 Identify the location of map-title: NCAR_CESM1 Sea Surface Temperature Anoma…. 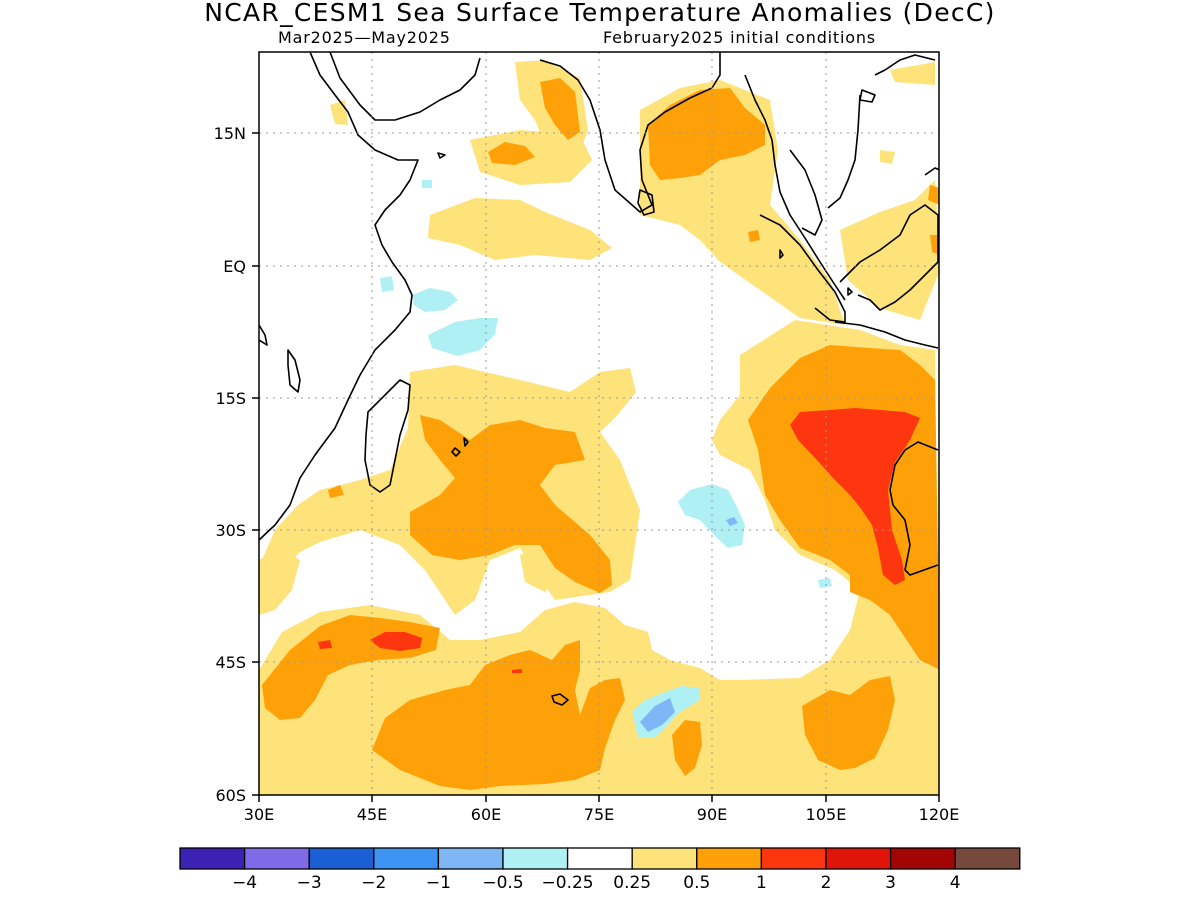
(600, 13).